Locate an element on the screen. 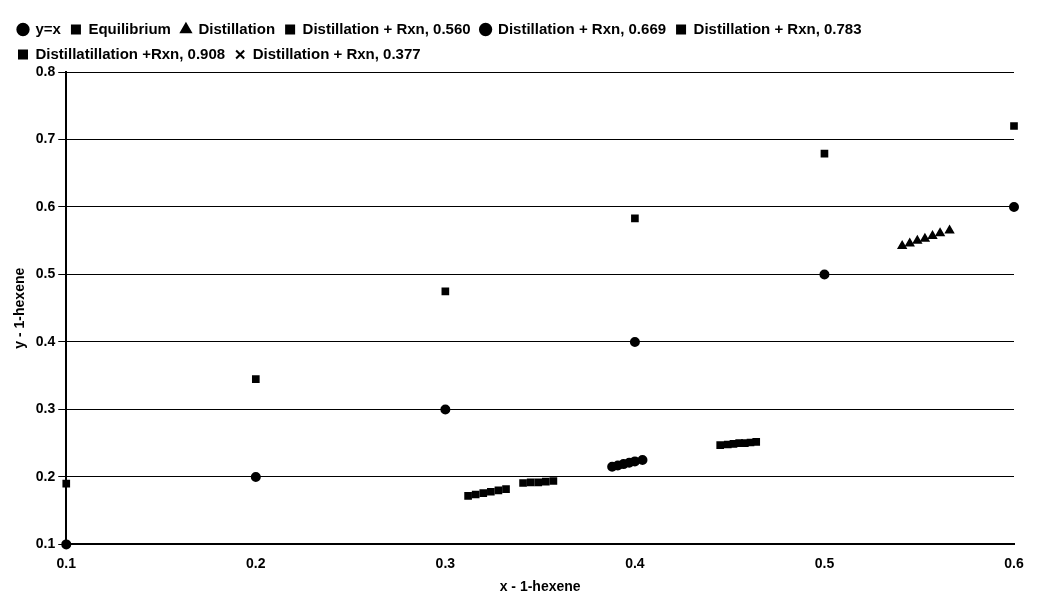  legend-label: Distillation + Rxn, 0.783 is located at coordinates (777, 28).